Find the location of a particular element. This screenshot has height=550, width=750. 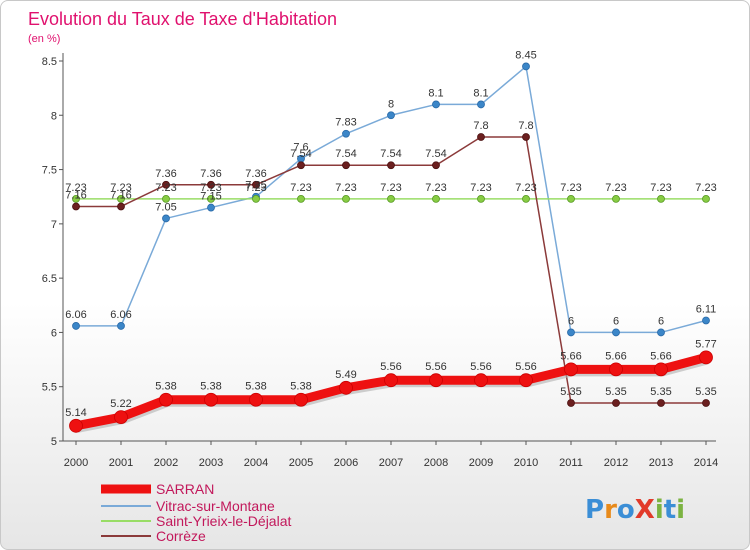

x-tick-label: 2014 is located at coordinates (706, 463).